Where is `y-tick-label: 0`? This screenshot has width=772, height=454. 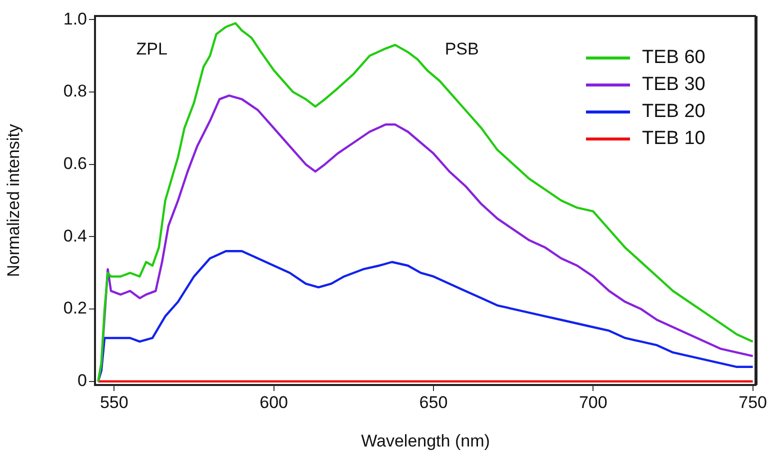 y-tick-label: 0 is located at coordinates (82, 380).